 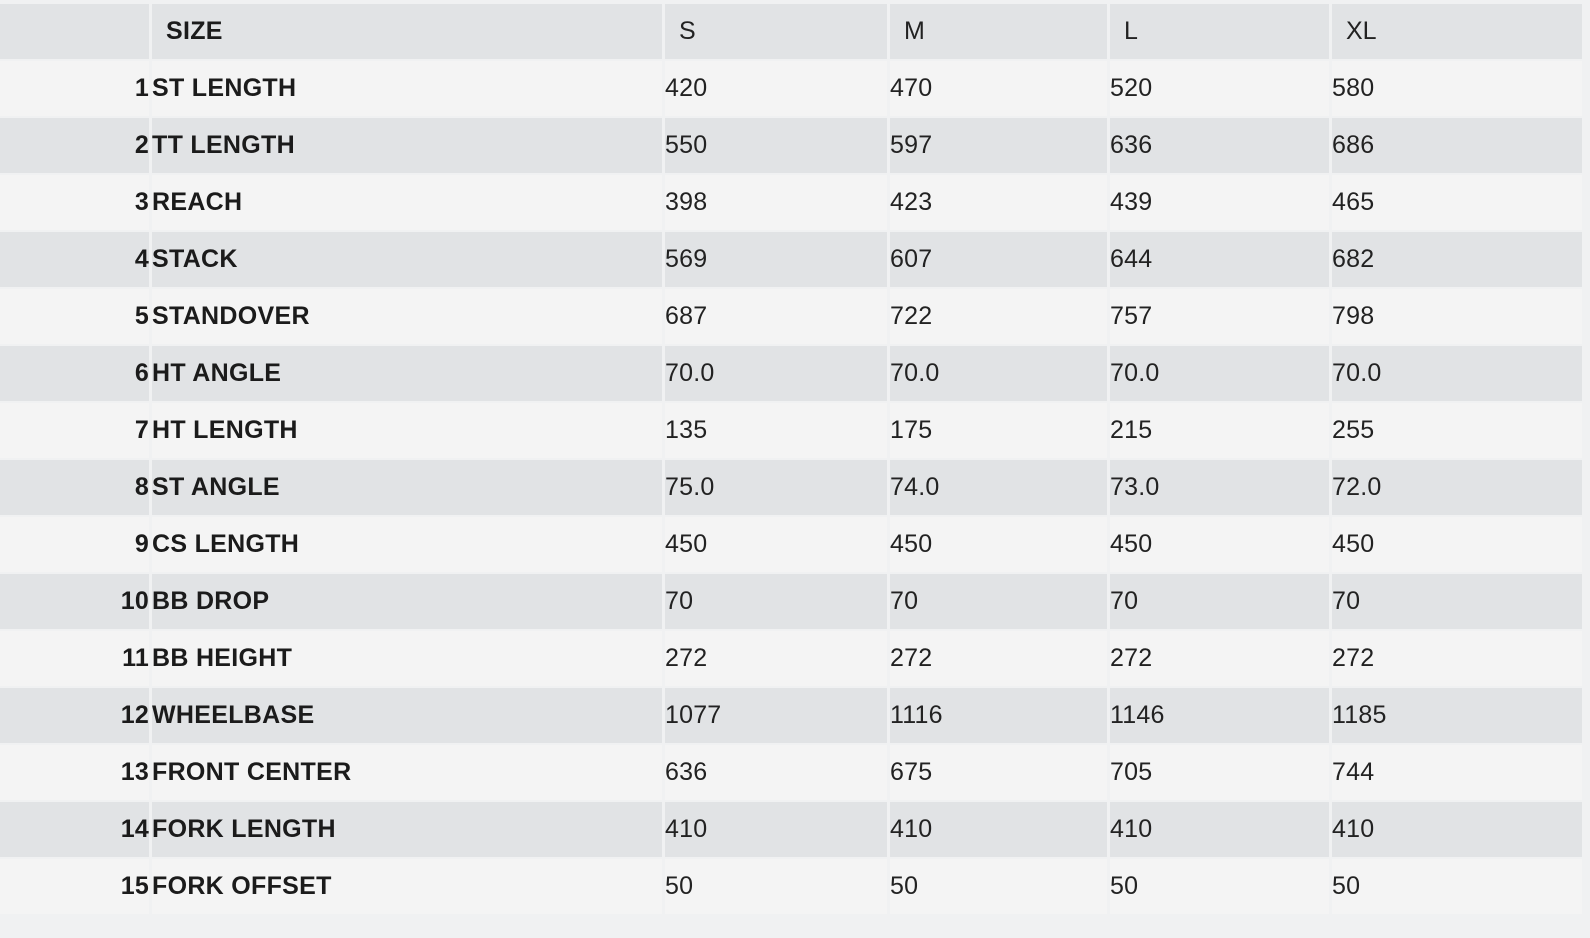 I want to click on row-1-value-xl: 580, so click(x=1457, y=89).